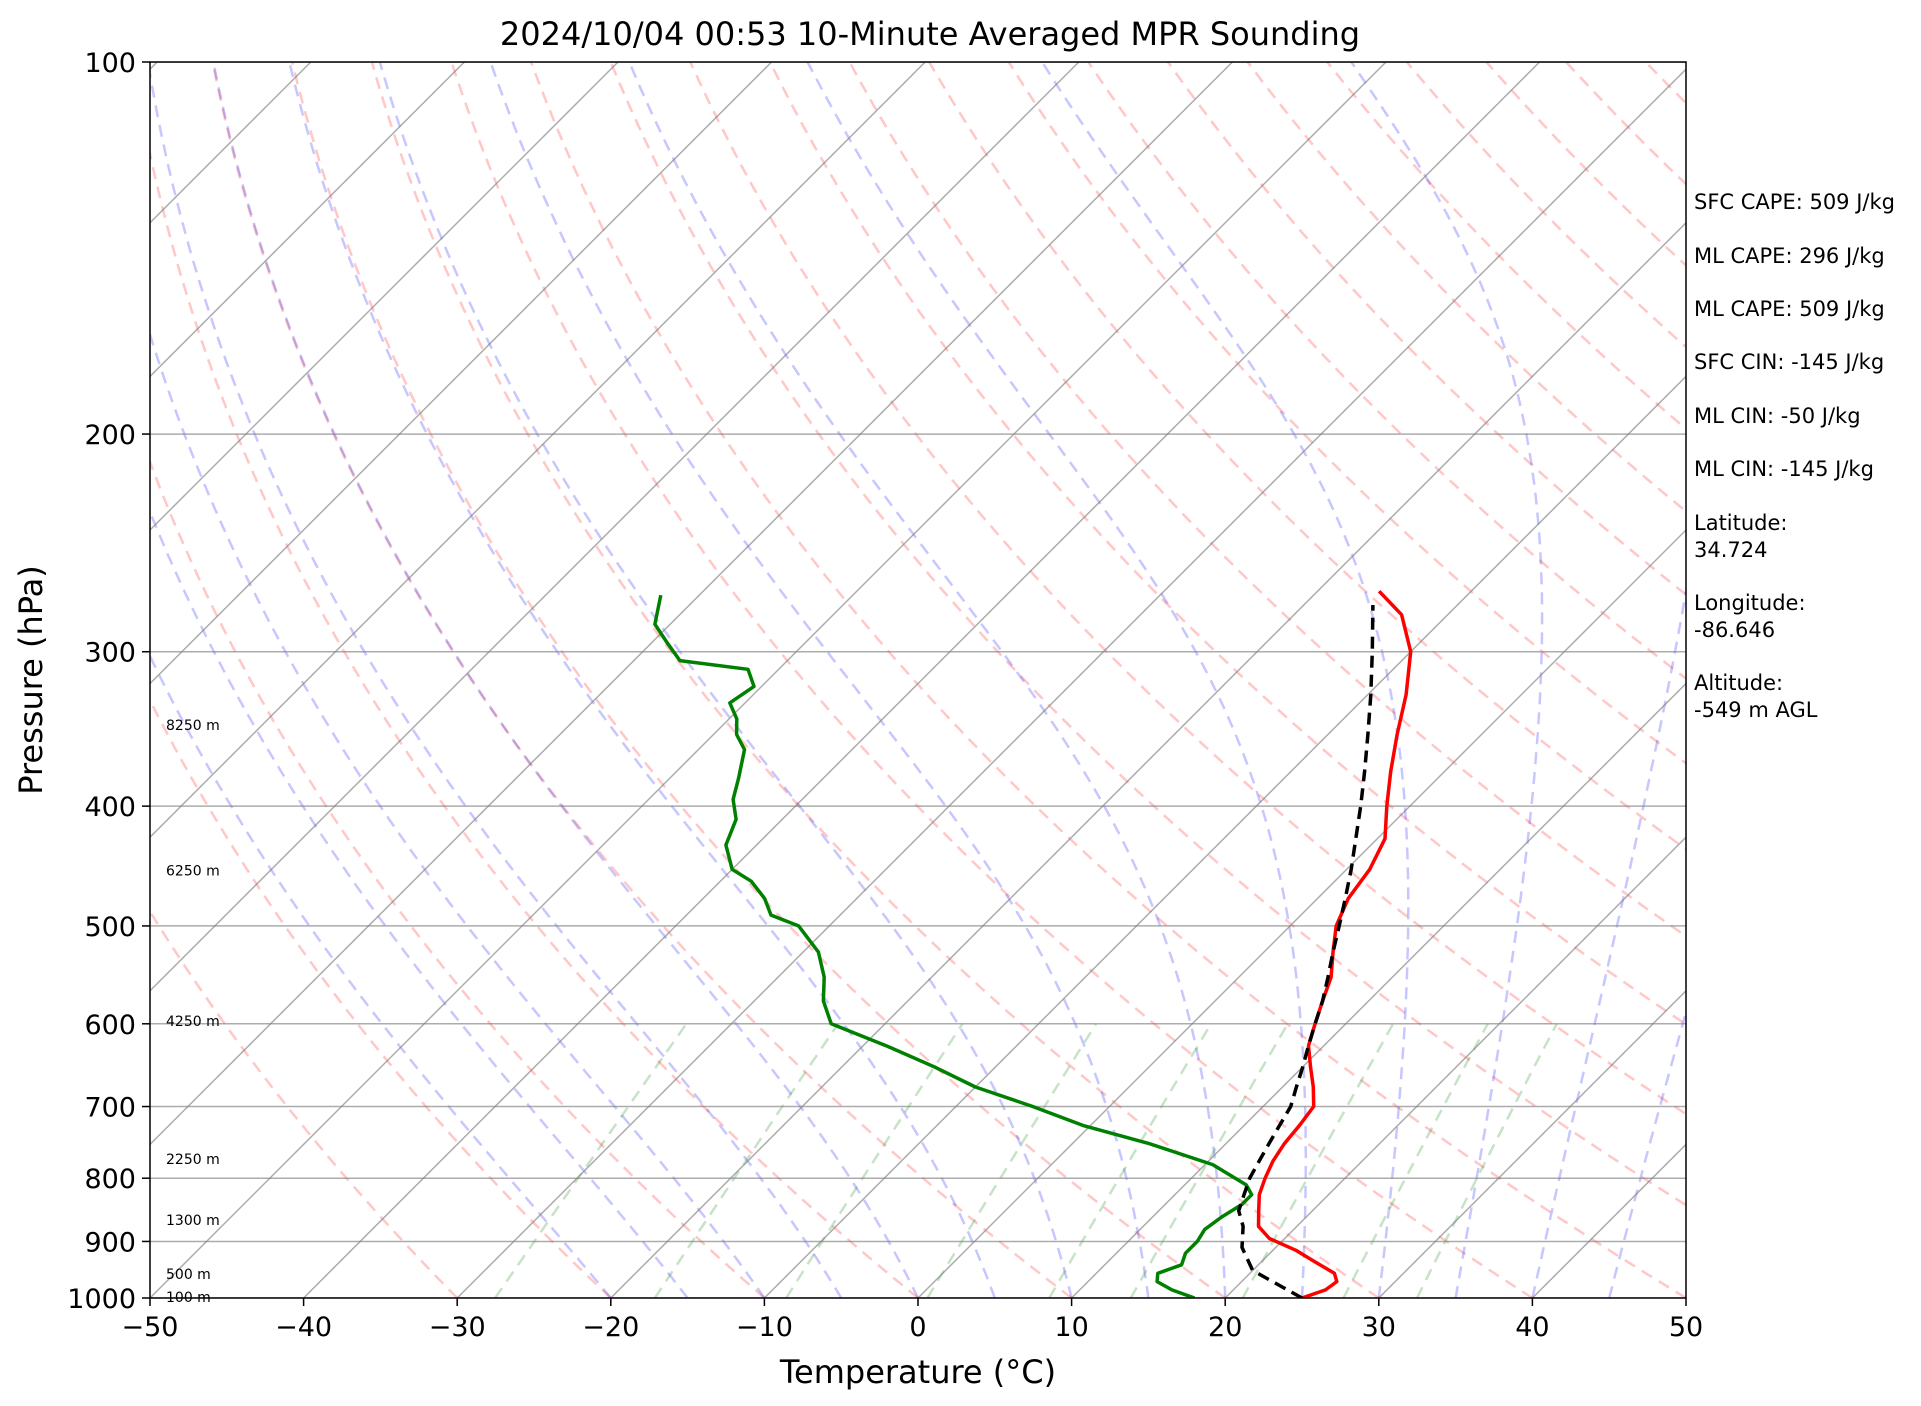 This screenshot has height=1406, width=1921. I want to click on x-tick-label: −10, so click(764, 1327).